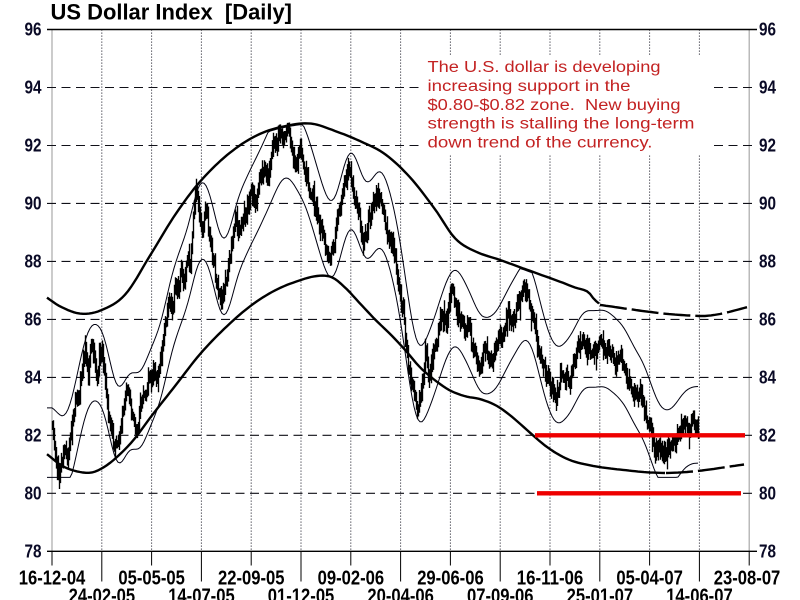 This screenshot has height=600, width=800. Describe the element at coordinates (649, 579) in the screenshot. I see `svg-text: 05-04-07` at that location.